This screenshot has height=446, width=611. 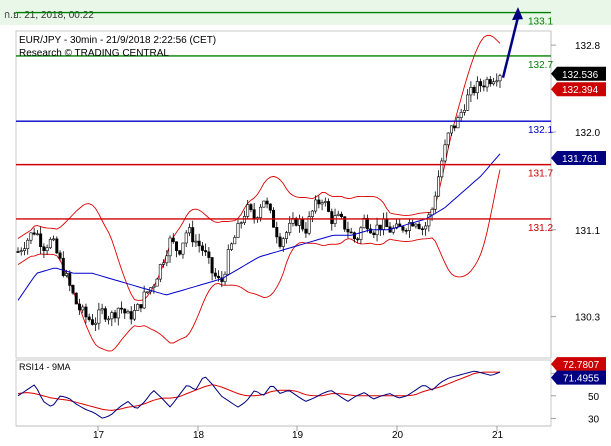 I want to click on price-tags: 132.536 132.394 131.761, so click(x=578, y=115).